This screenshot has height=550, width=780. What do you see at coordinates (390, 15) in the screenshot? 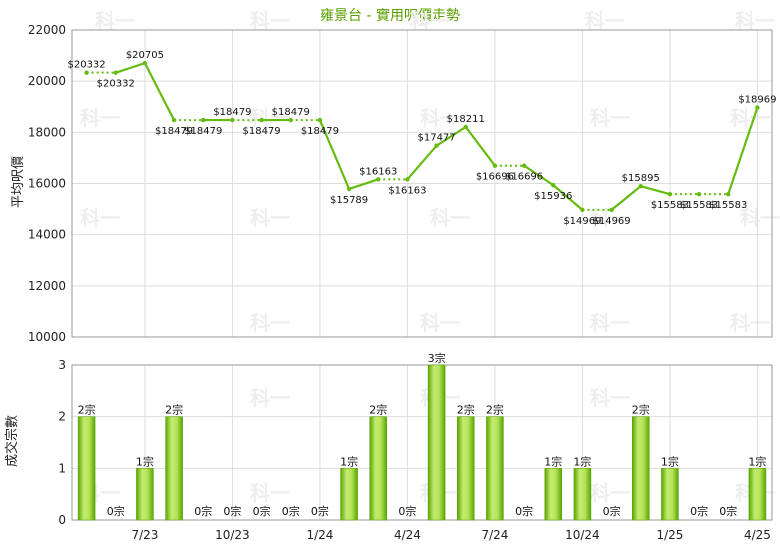
I see `chart-title: 雍景台 - 實用呎價走勢` at bounding box center [390, 15].